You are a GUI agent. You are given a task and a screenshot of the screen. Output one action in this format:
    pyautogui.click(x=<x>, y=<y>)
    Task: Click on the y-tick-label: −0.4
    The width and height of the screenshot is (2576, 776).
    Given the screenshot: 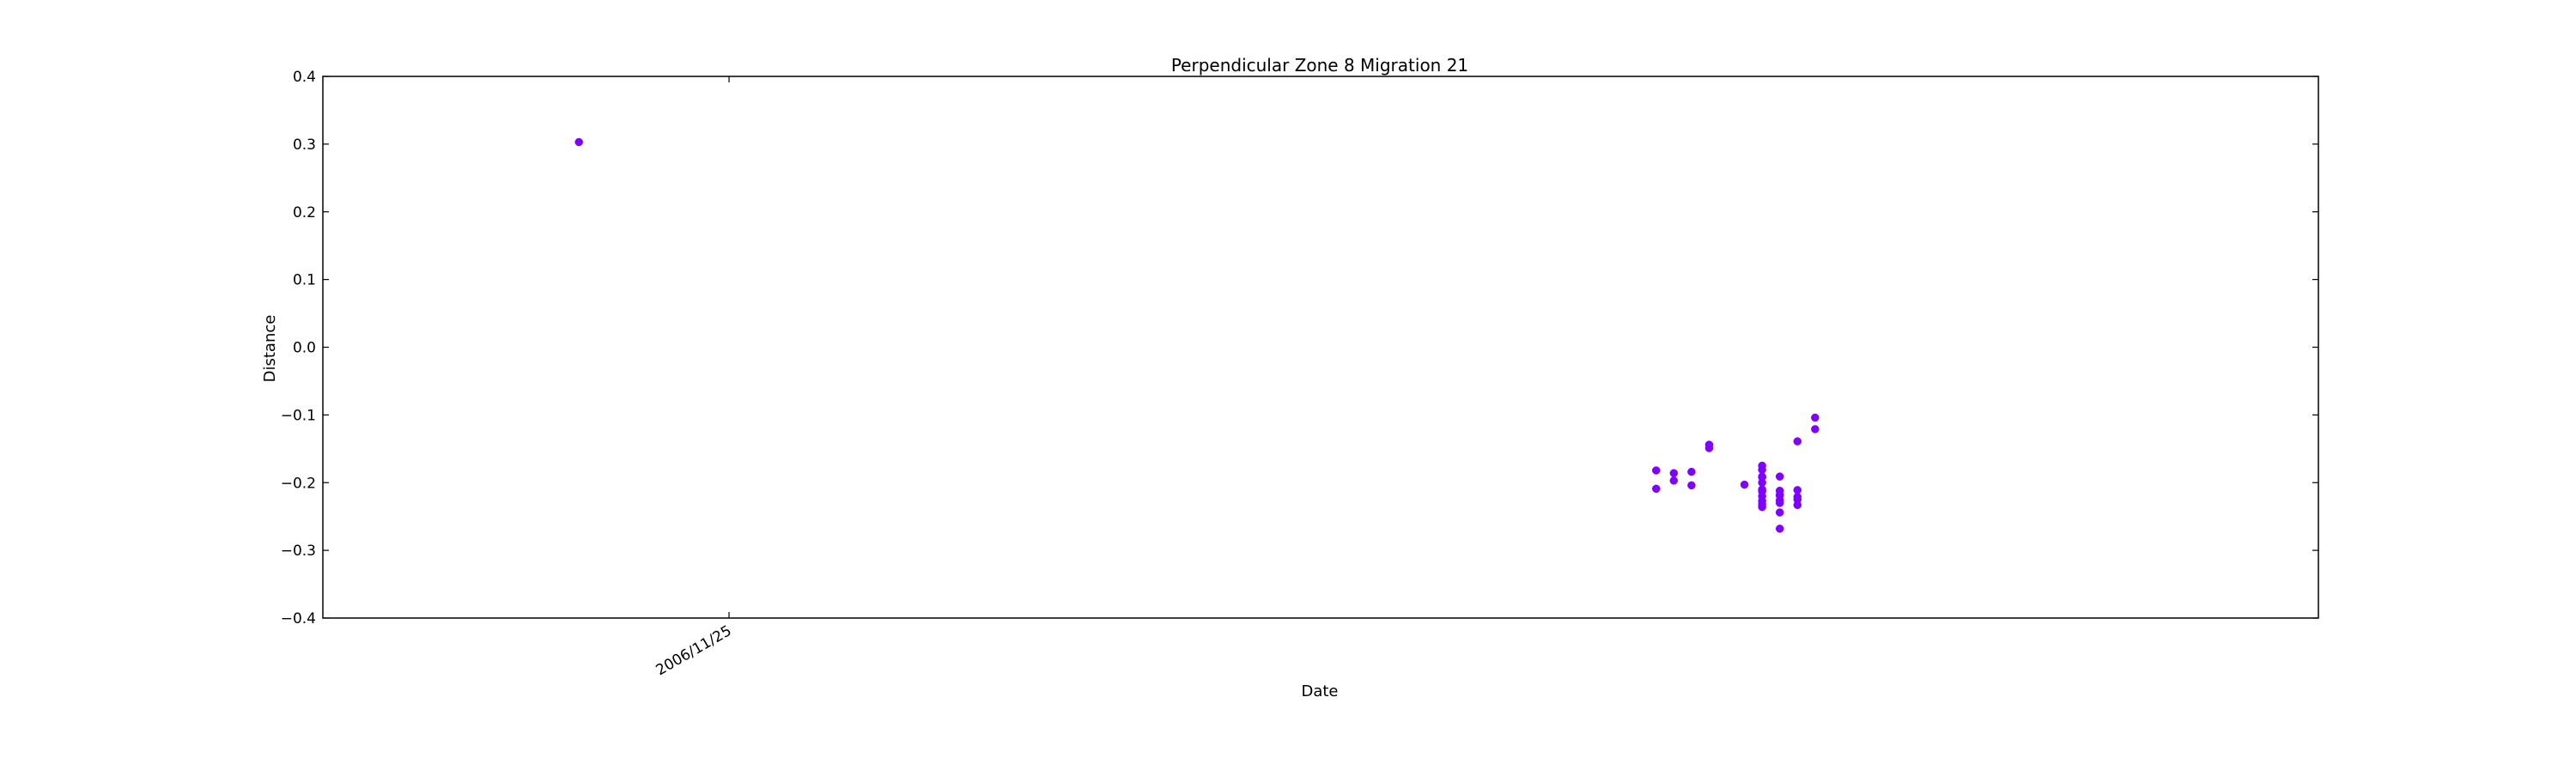 What is the action you would take?
    pyautogui.click(x=298, y=618)
    